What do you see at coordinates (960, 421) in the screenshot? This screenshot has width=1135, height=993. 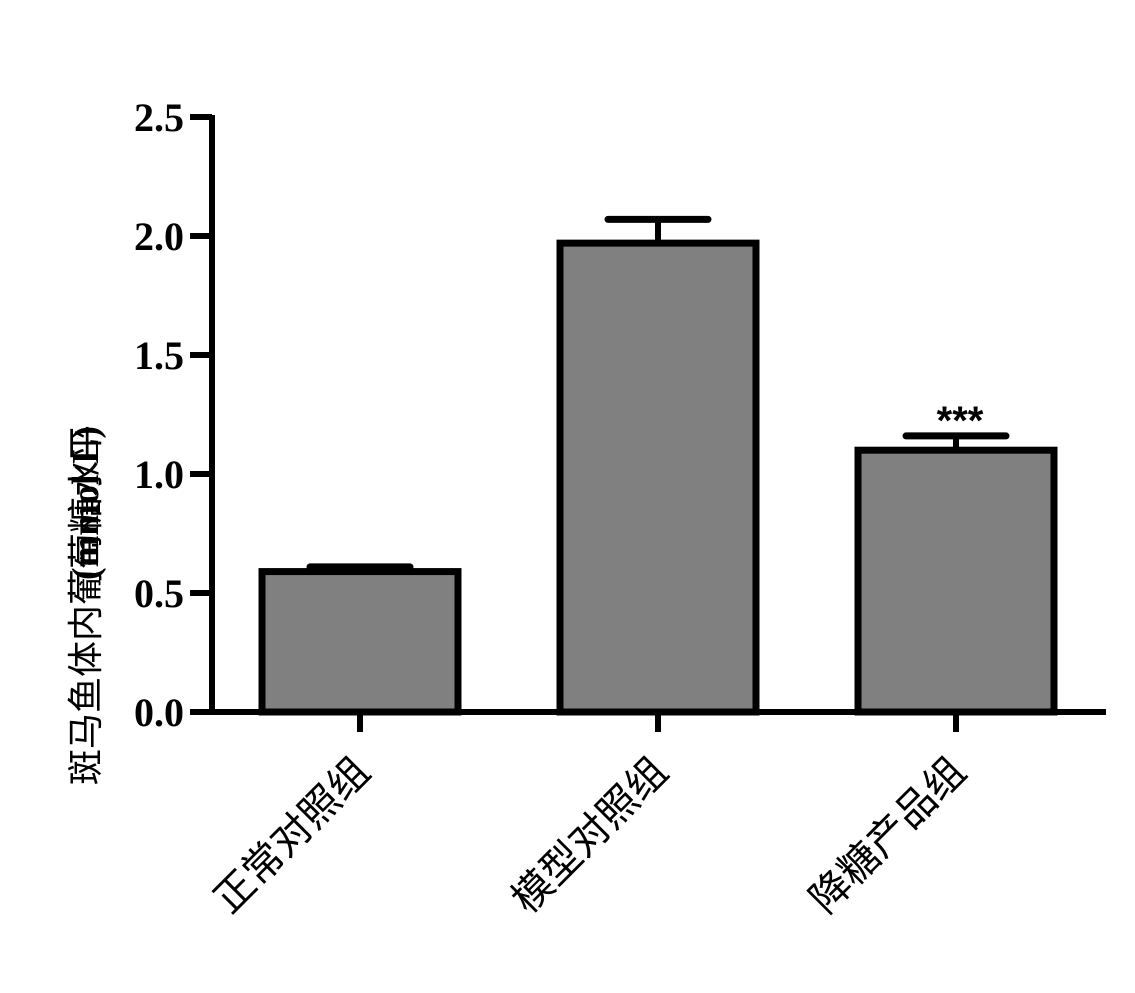 I see `significance-label: ***` at bounding box center [960, 421].